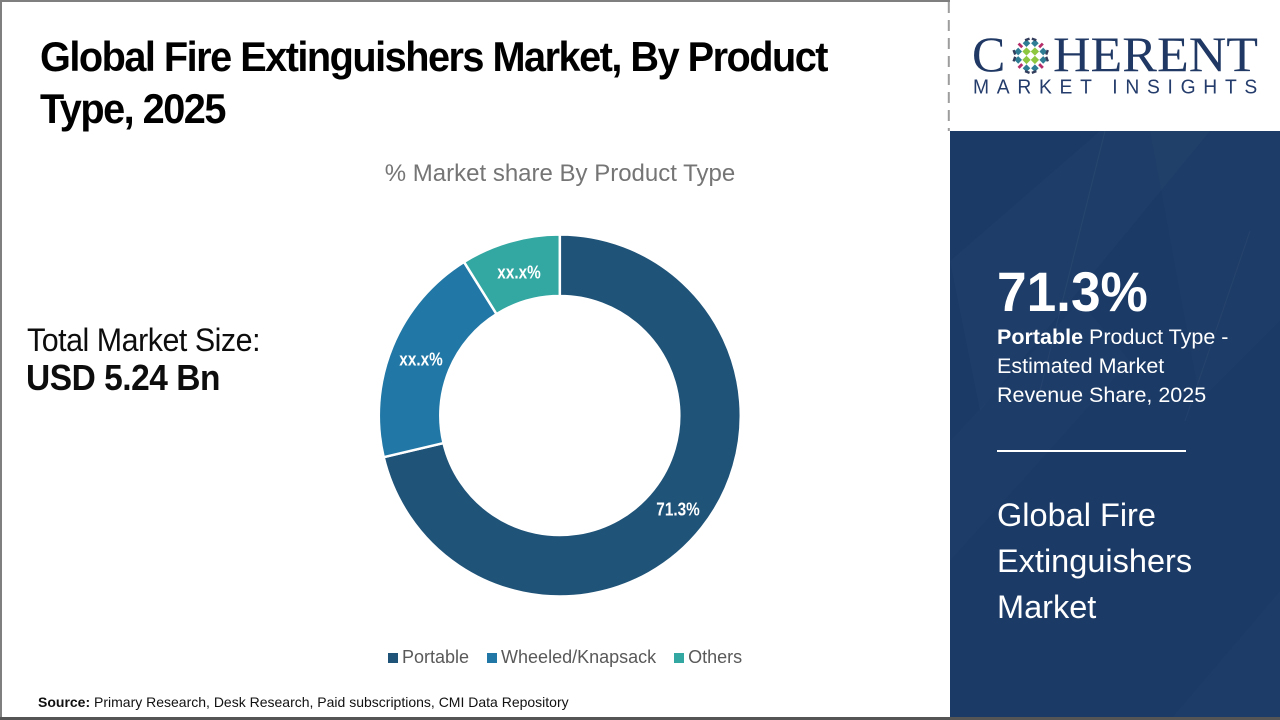 This screenshot has height=720, width=1280. Describe the element at coordinates (1119, 88) in the screenshot. I see `svg-text: MARKET INSIGHTS` at that location.